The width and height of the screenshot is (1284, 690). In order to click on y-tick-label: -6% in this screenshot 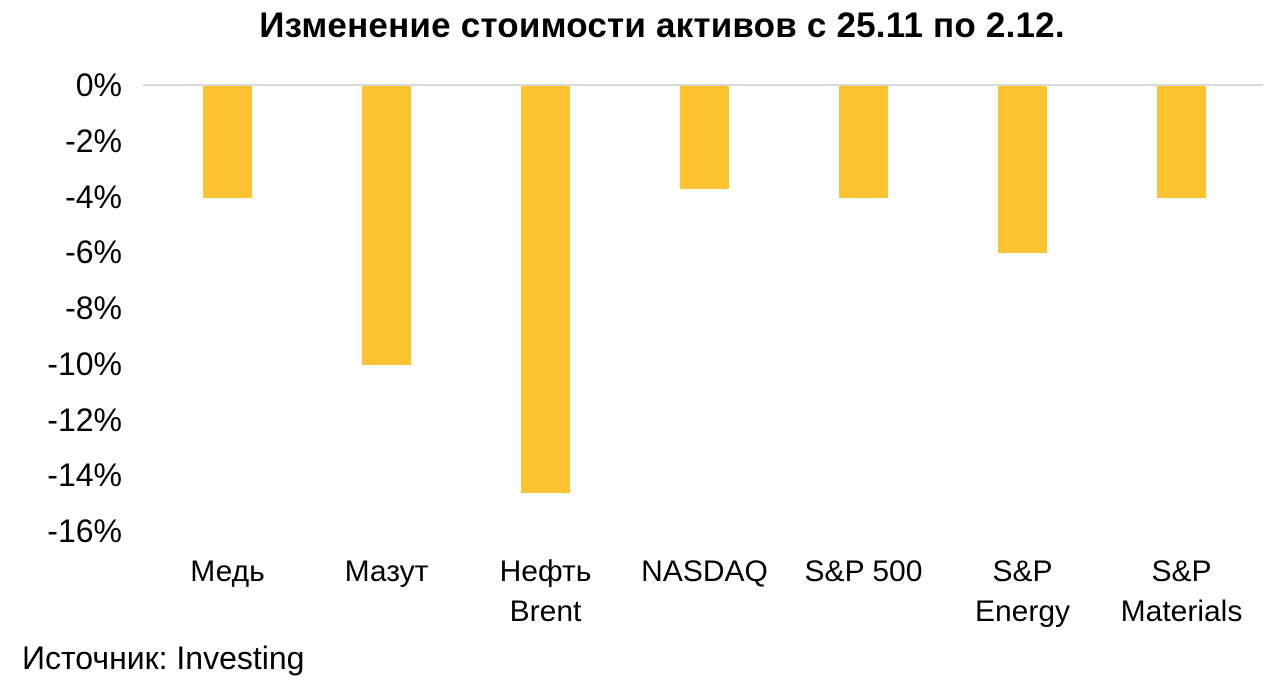, I will do `click(93, 252)`.